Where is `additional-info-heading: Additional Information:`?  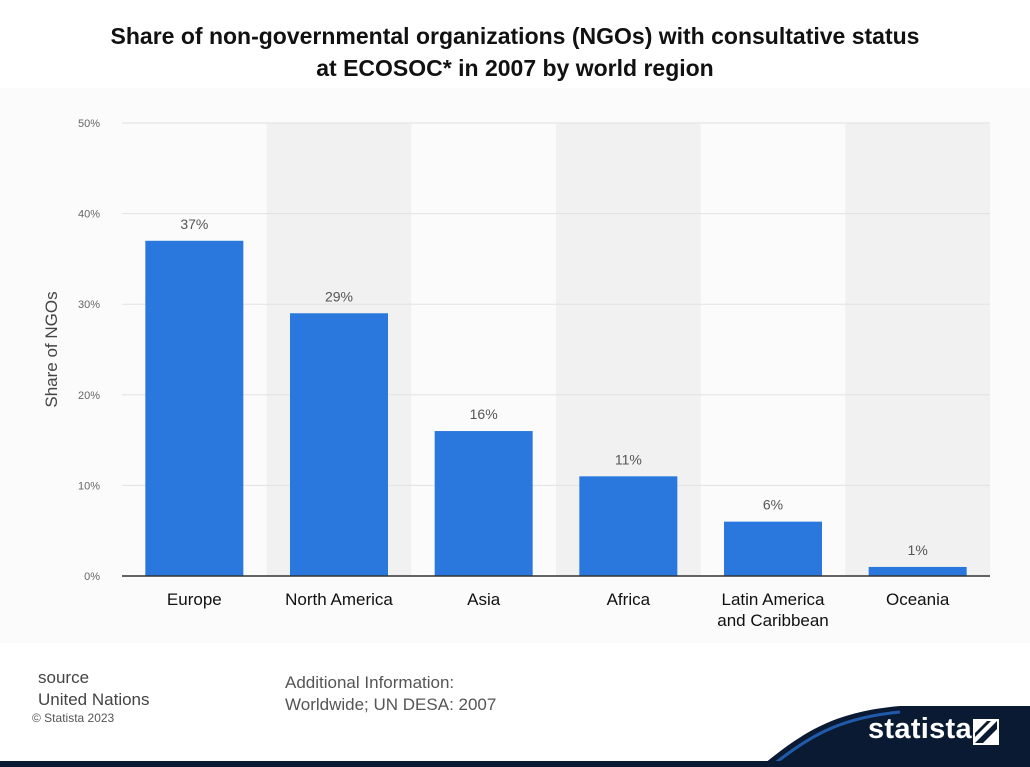 additional-info-heading: Additional Information: is located at coordinates (370, 682).